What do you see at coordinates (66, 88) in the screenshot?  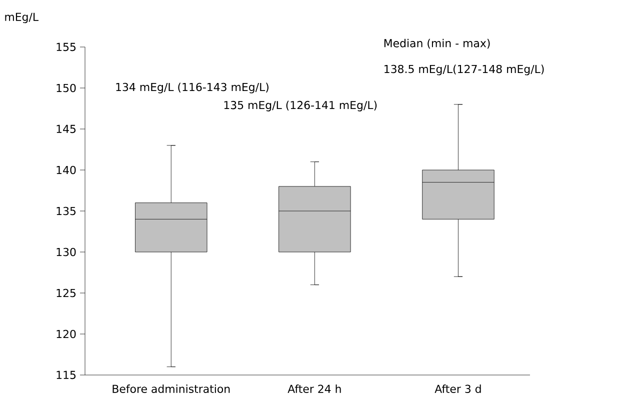 I see `y-tick-label: 150` at bounding box center [66, 88].